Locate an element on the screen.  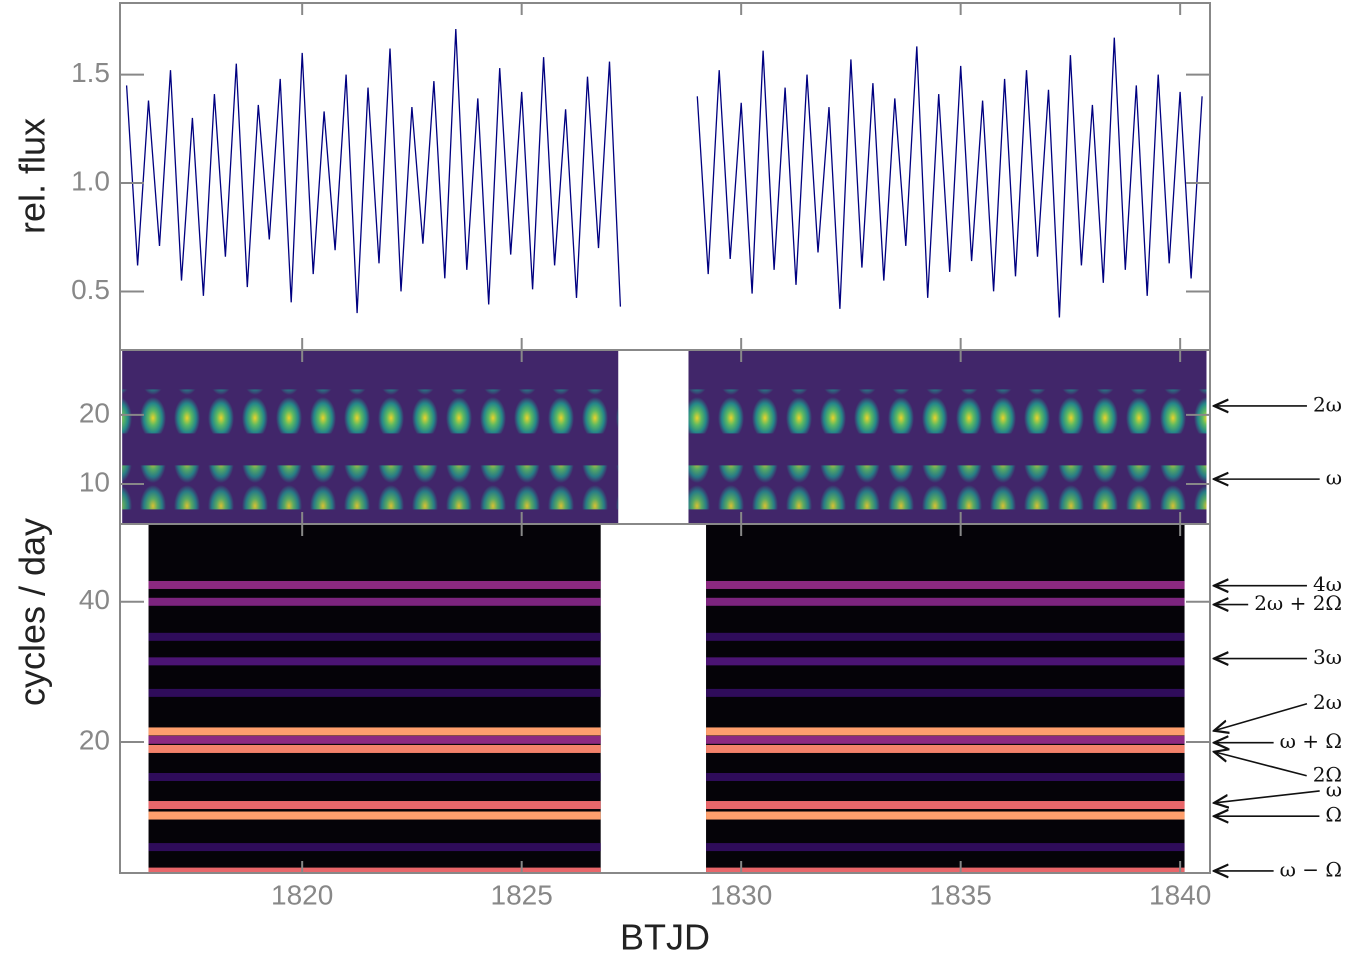
y-tick-label: 40 is located at coordinates (94, 599).